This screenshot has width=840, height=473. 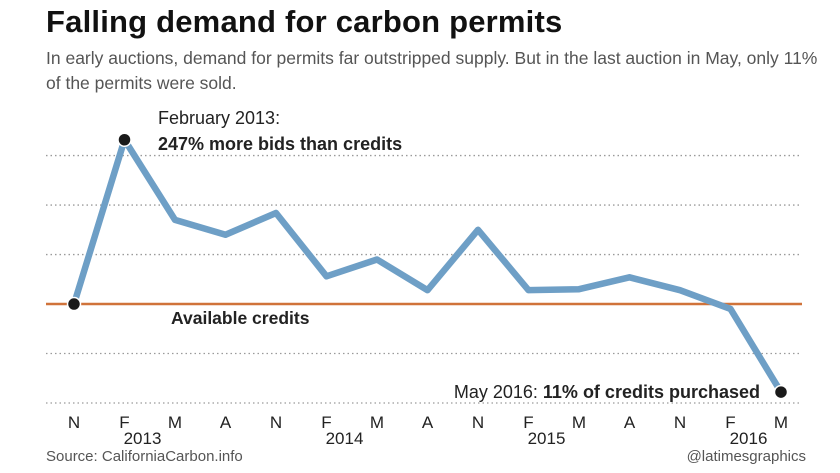 What do you see at coordinates (424, 315) in the screenshot?
I see `reference-line-group: Available credits` at bounding box center [424, 315].